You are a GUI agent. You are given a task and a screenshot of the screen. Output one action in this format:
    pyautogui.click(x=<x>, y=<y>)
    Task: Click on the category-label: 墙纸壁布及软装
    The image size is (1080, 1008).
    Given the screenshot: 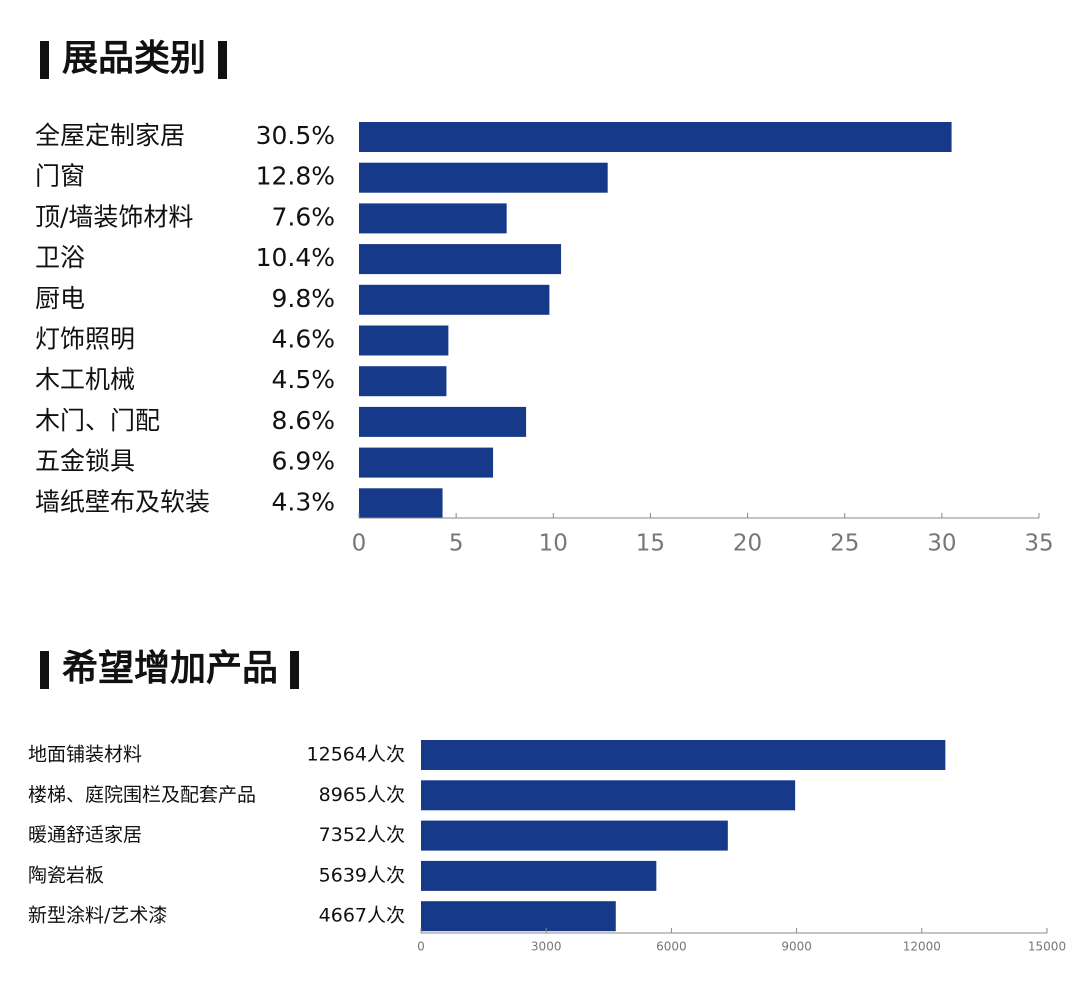 What is the action you would take?
    pyautogui.click(x=122, y=501)
    